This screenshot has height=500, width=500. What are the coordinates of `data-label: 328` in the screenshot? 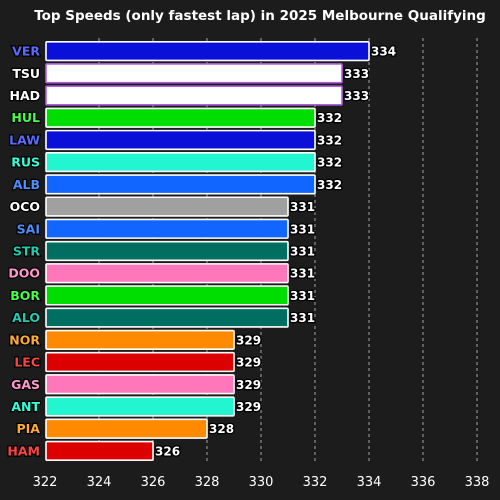 It's located at (221, 429).